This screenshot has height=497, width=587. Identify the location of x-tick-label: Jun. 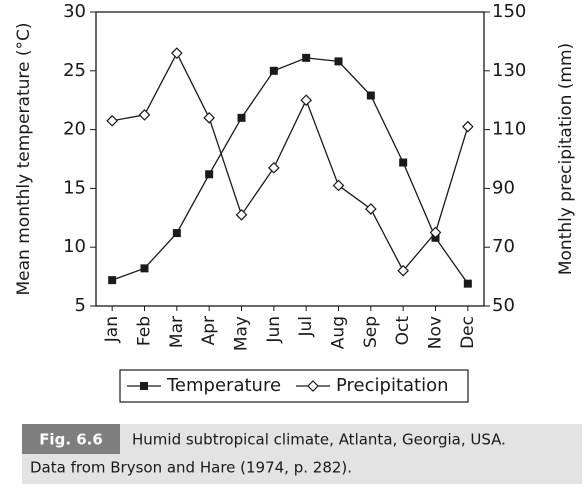
(274, 330).